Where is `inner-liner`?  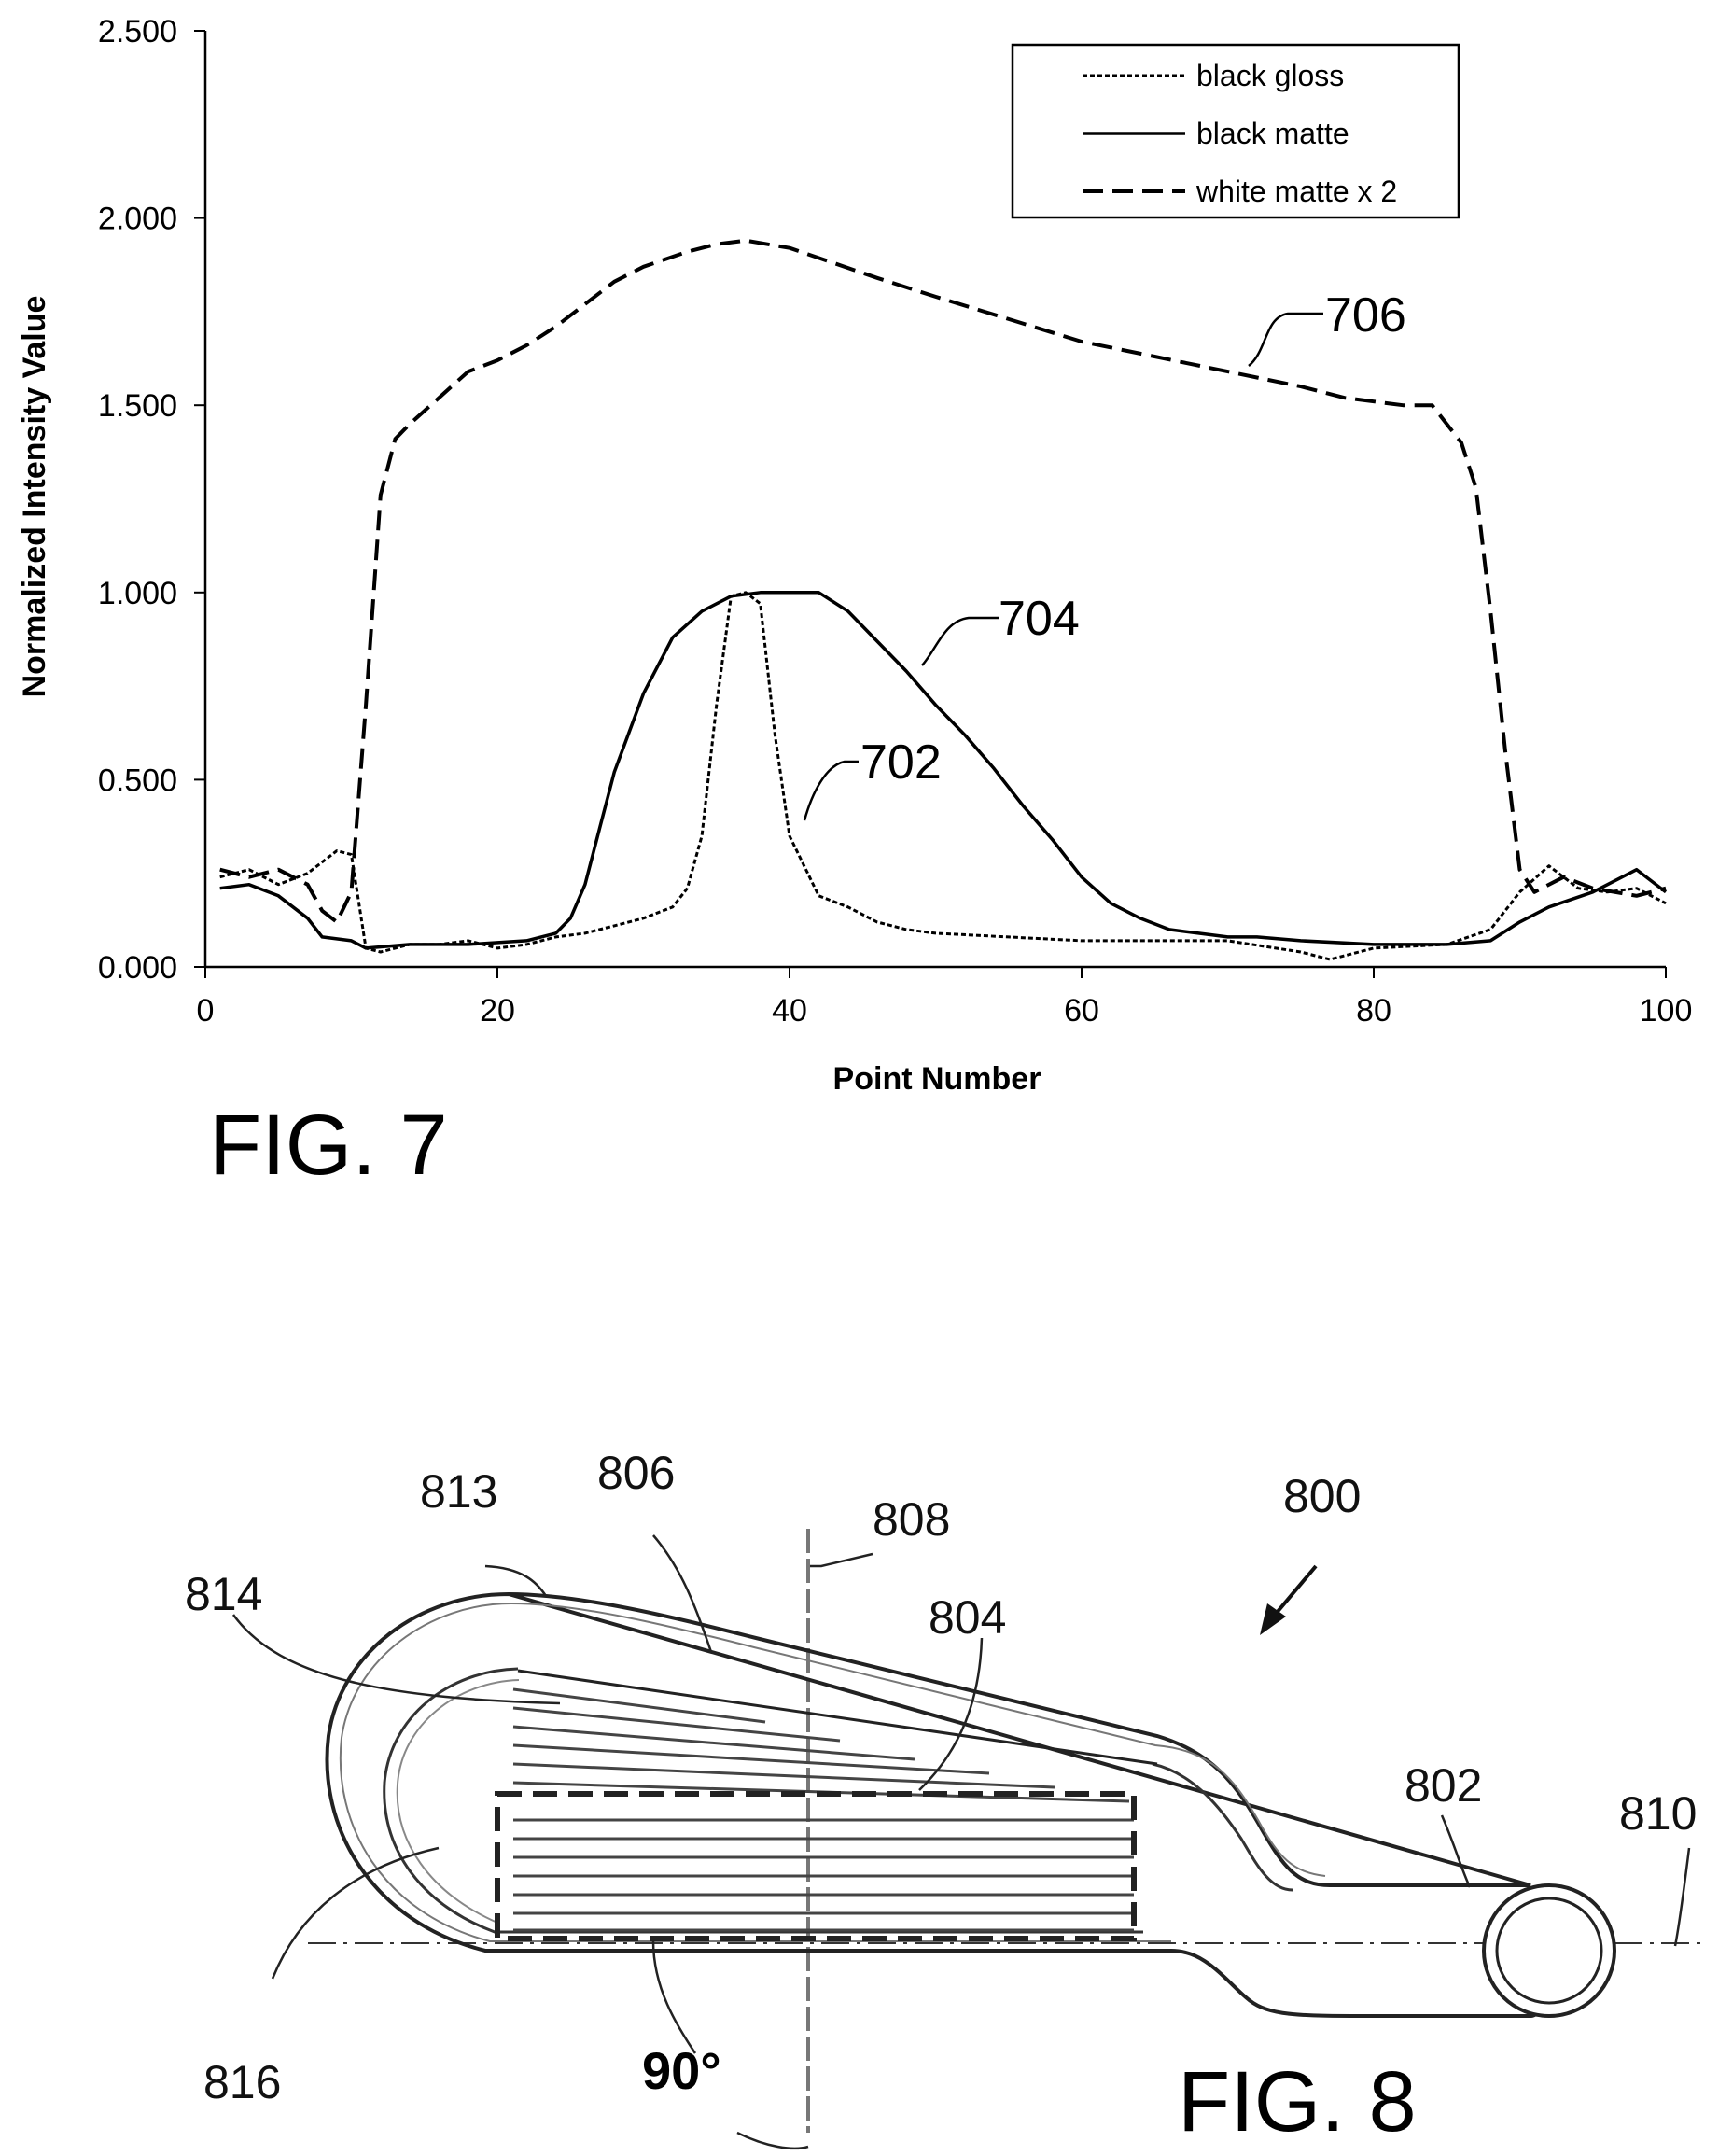
inner-liner is located at coordinates (838, 1800).